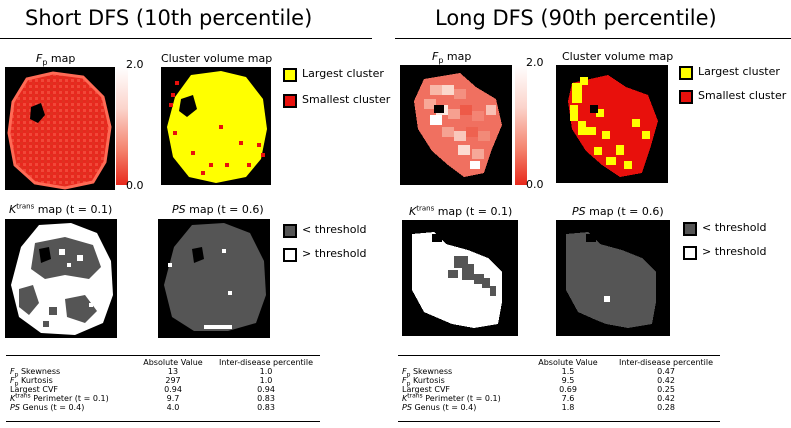 This screenshot has height=428, width=791. Describe the element at coordinates (163, 373) in the screenshot. I see `table-row: Fp Skewness 13 1.0` at that location.